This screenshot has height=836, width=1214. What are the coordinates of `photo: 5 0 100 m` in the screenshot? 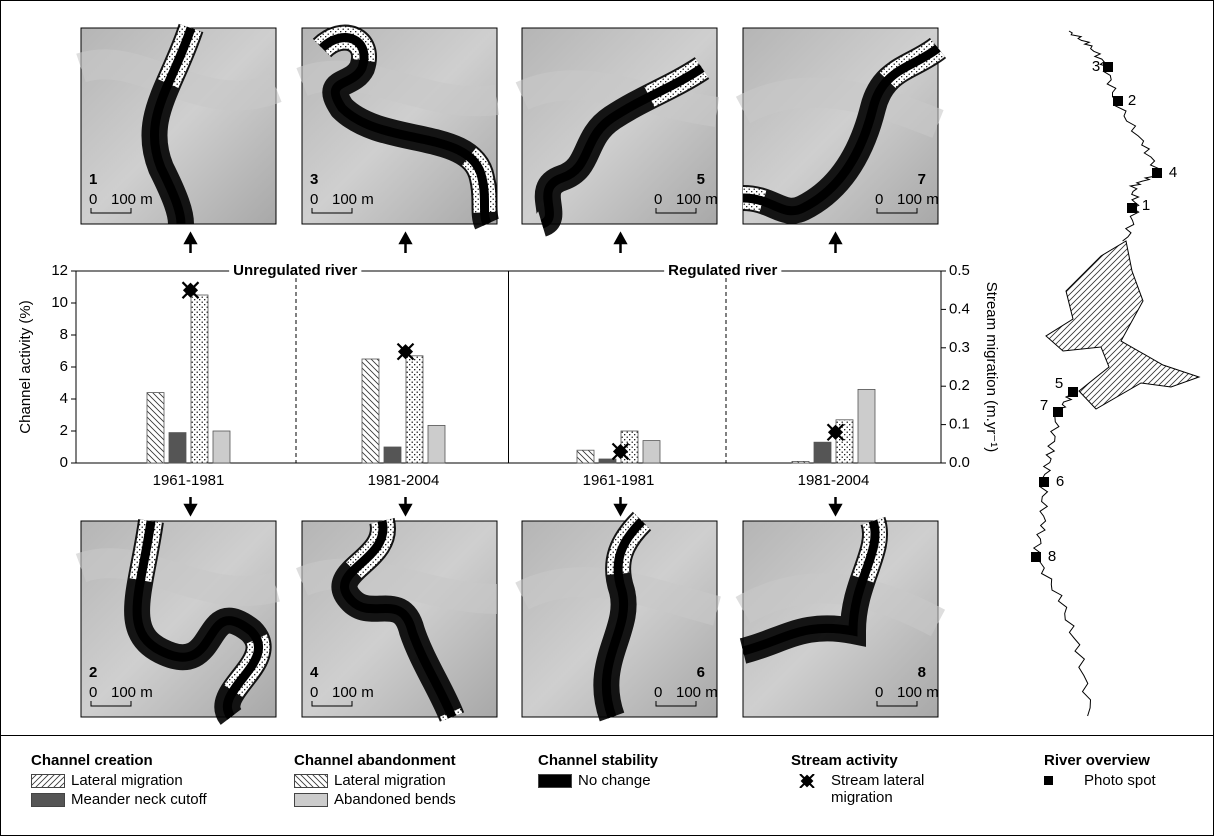 It's located at (617, 132).